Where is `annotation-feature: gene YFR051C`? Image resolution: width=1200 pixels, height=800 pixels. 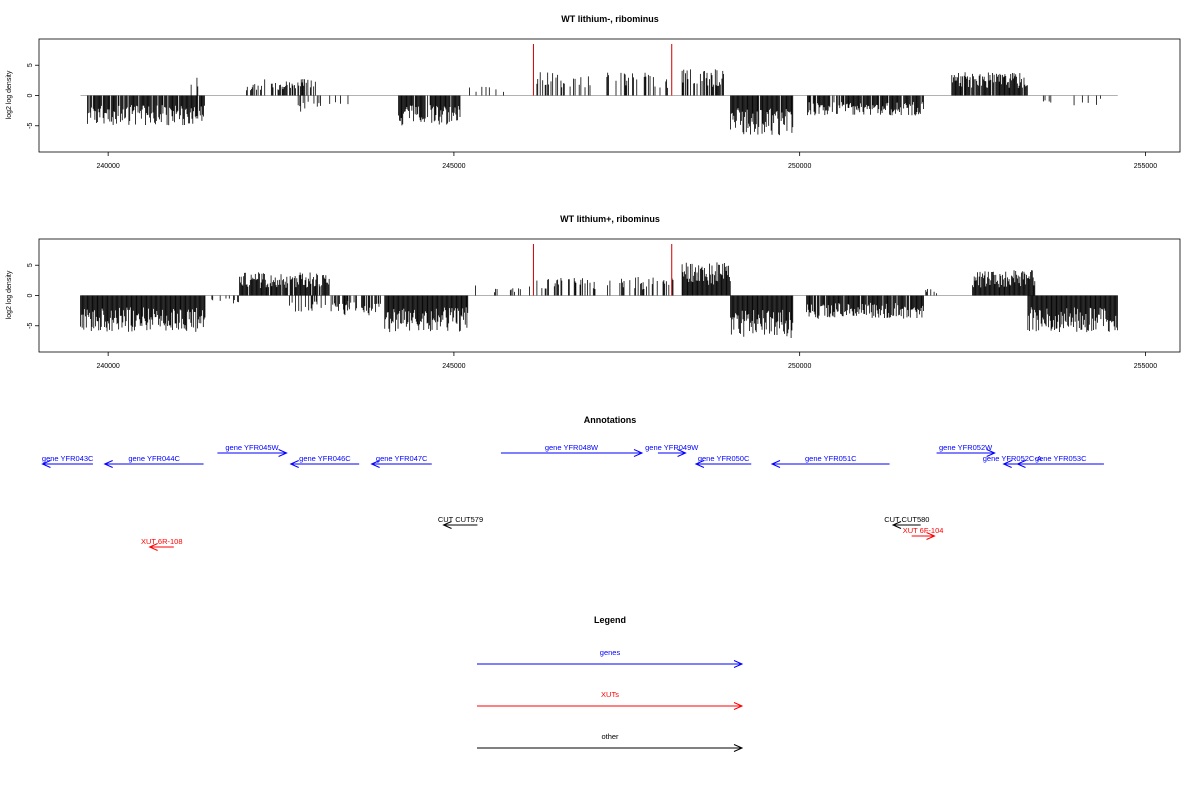
annotation-feature: gene YFR051C is located at coordinates (830, 461).